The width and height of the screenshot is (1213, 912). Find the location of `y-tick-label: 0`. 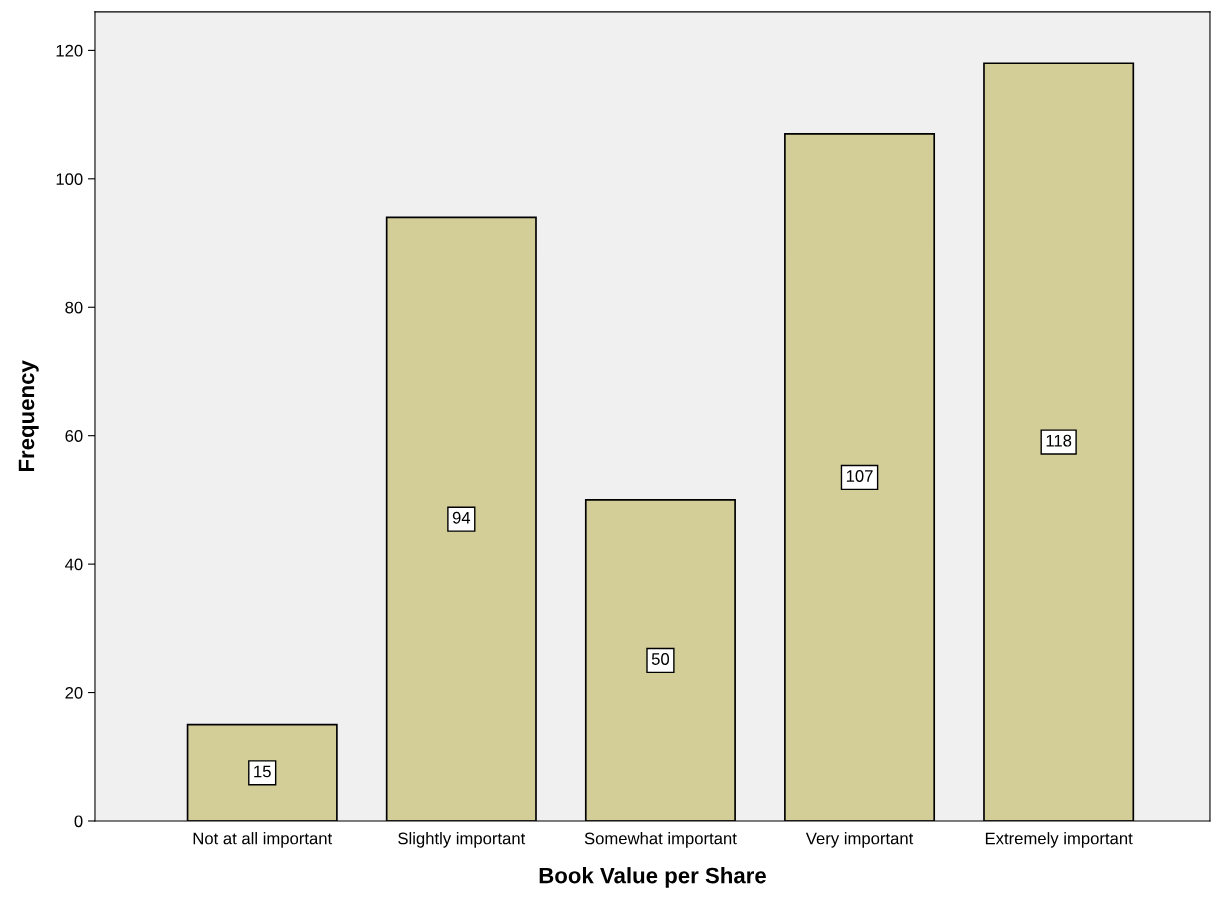

y-tick-label: 0 is located at coordinates (78, 821).